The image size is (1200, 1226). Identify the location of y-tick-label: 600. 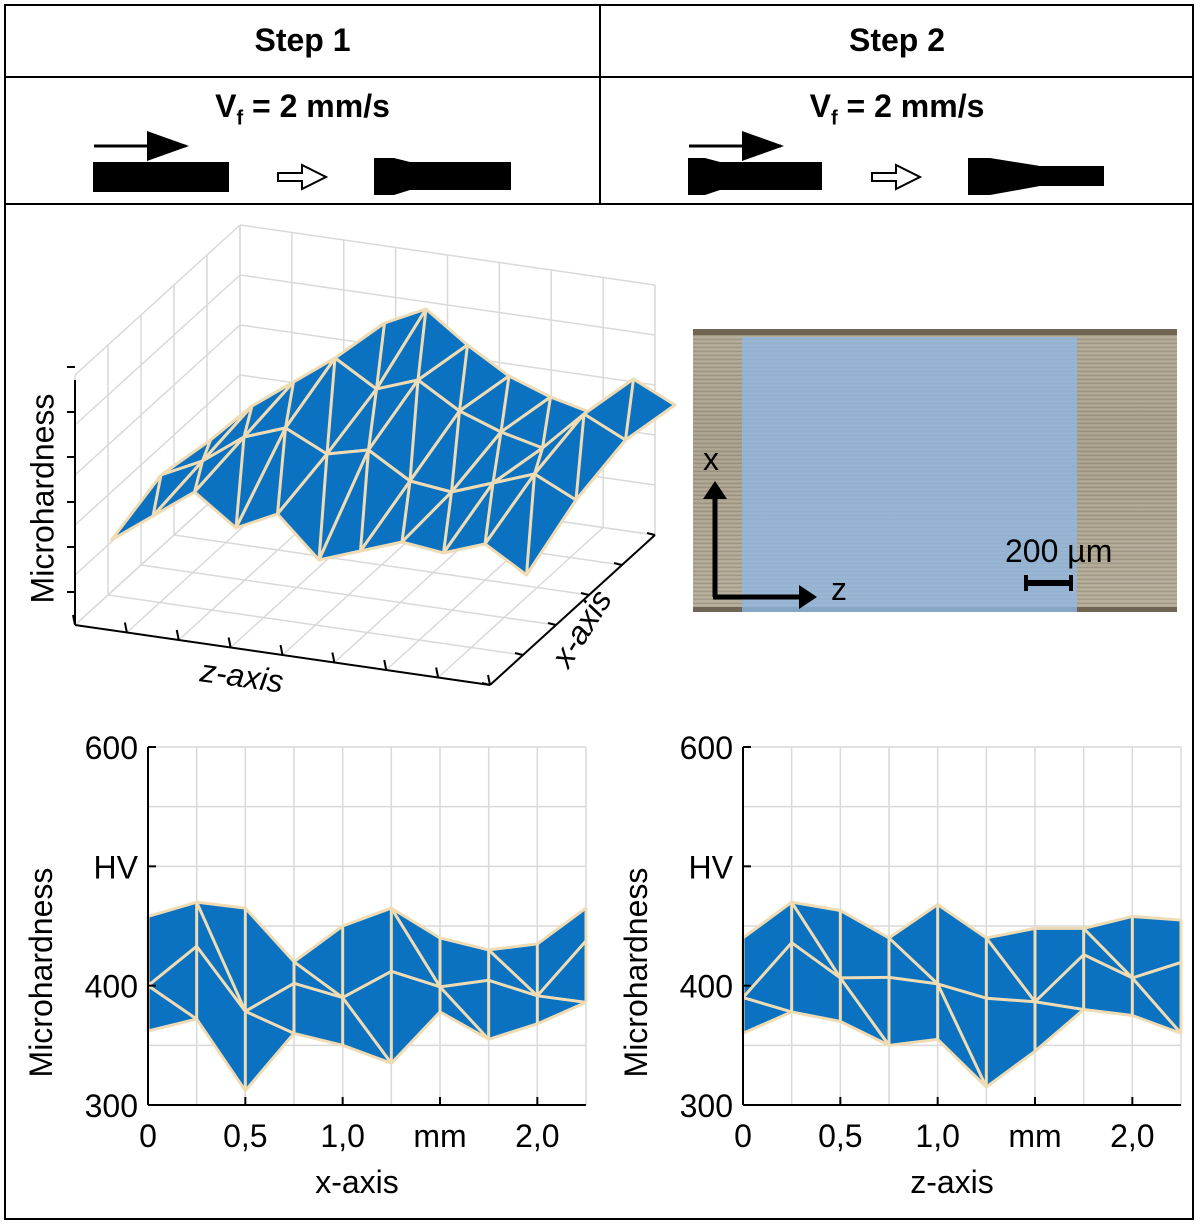
(706, 748).